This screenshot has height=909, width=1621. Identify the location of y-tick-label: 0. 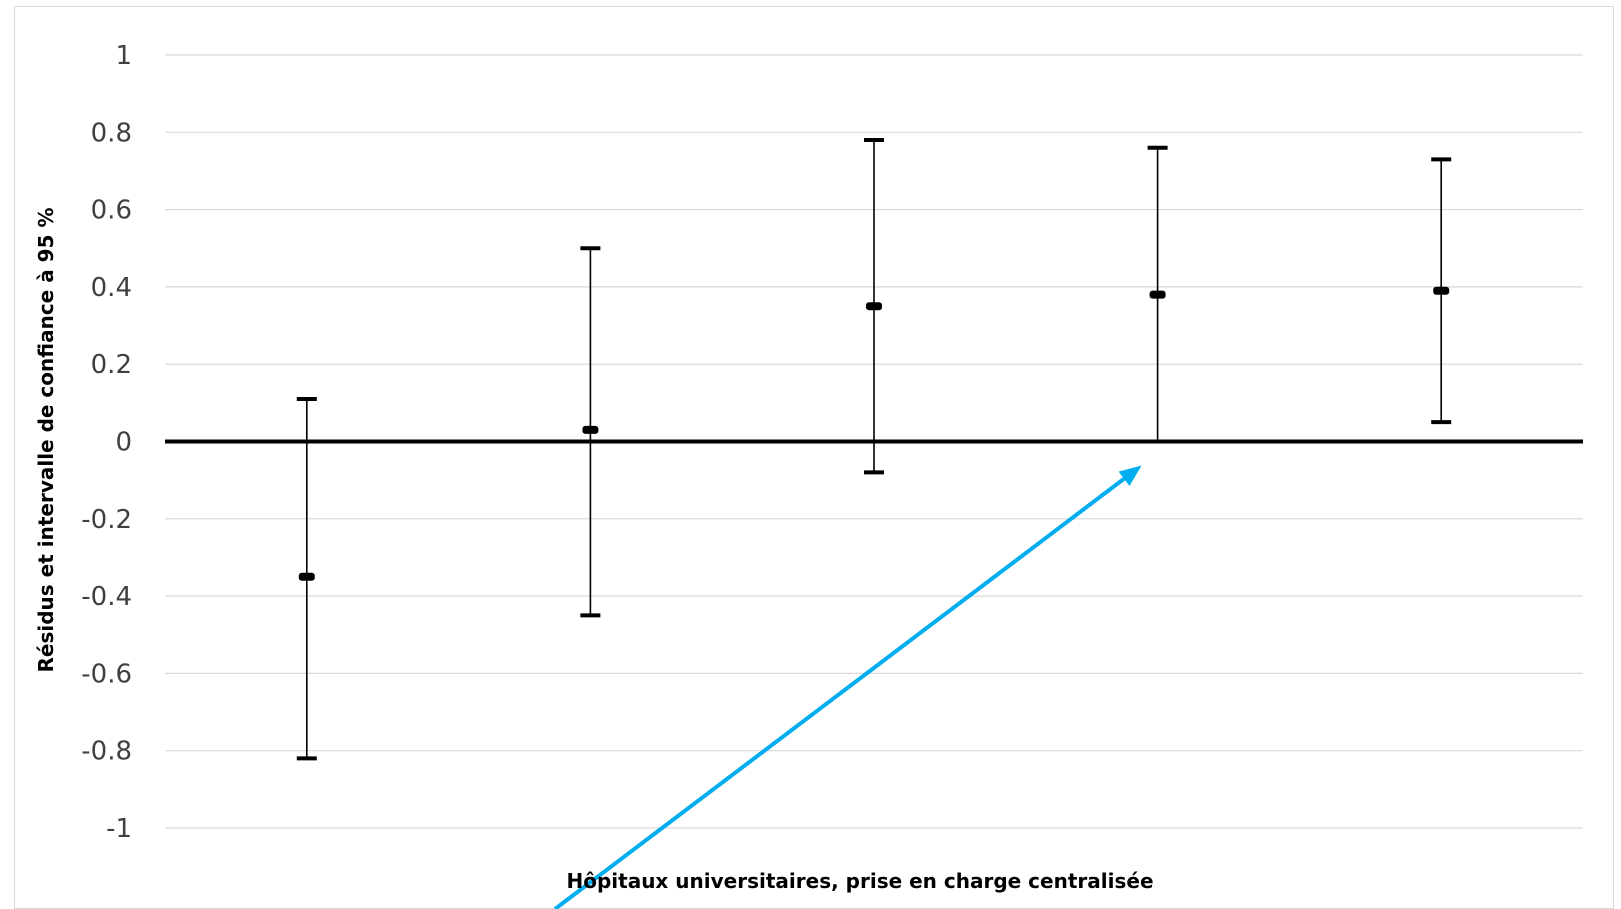
(123, 443).